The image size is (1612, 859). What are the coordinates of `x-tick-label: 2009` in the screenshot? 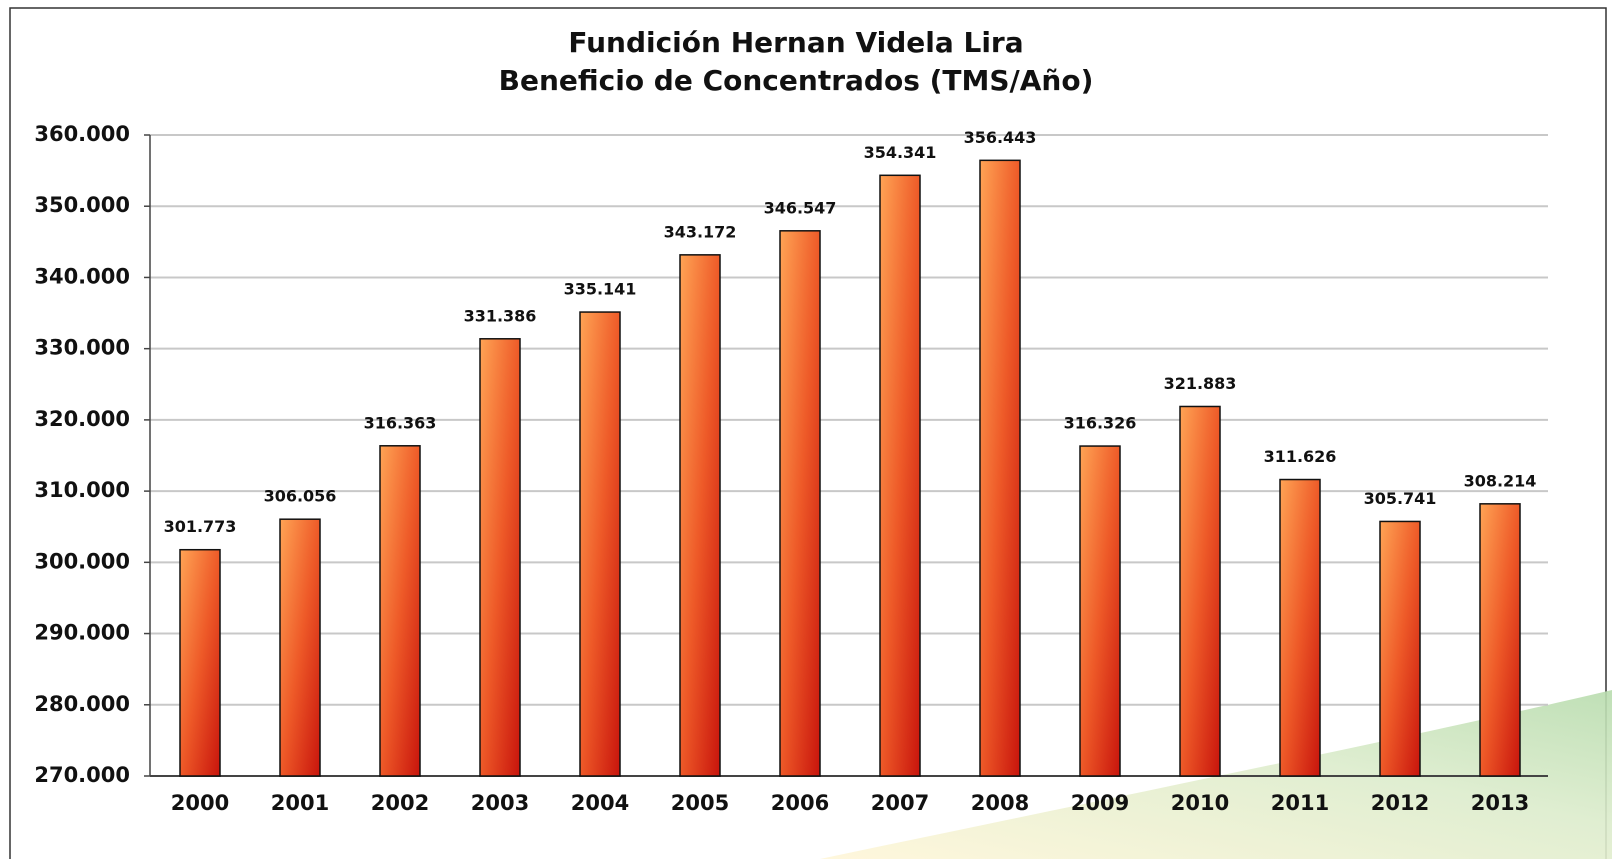 It's located at (1100, 803).